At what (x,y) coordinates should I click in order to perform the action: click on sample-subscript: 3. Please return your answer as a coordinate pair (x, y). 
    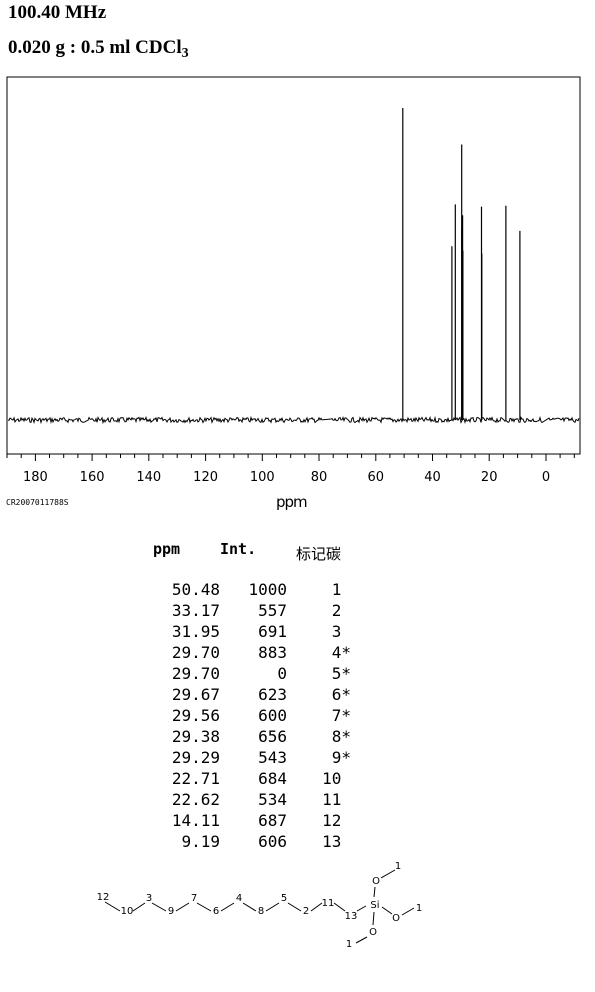
    Looking at the image, I should click on (185, 53).